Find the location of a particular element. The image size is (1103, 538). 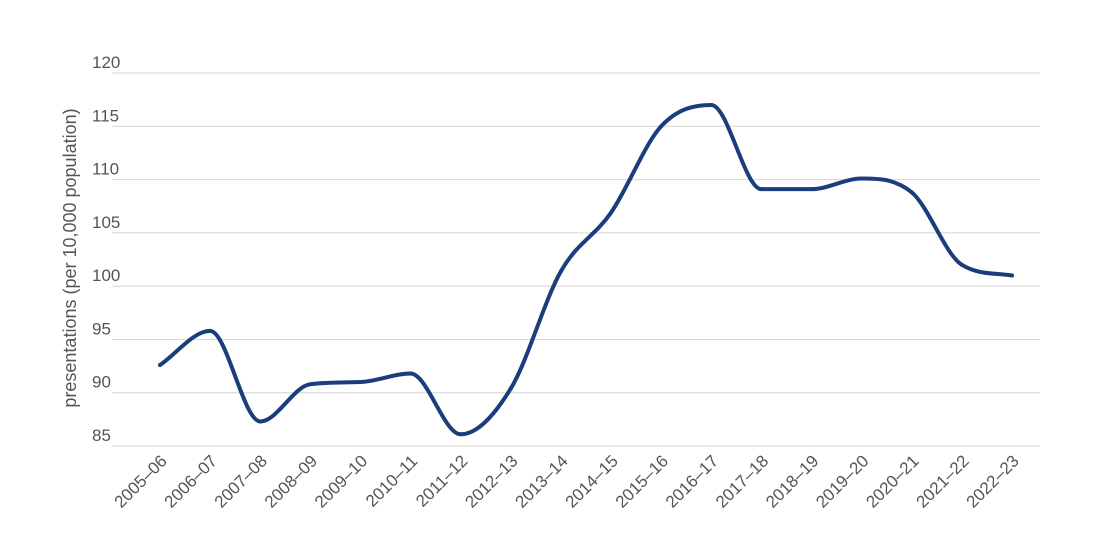

y-tick-label: 90 is located at coordinates (101, 382).